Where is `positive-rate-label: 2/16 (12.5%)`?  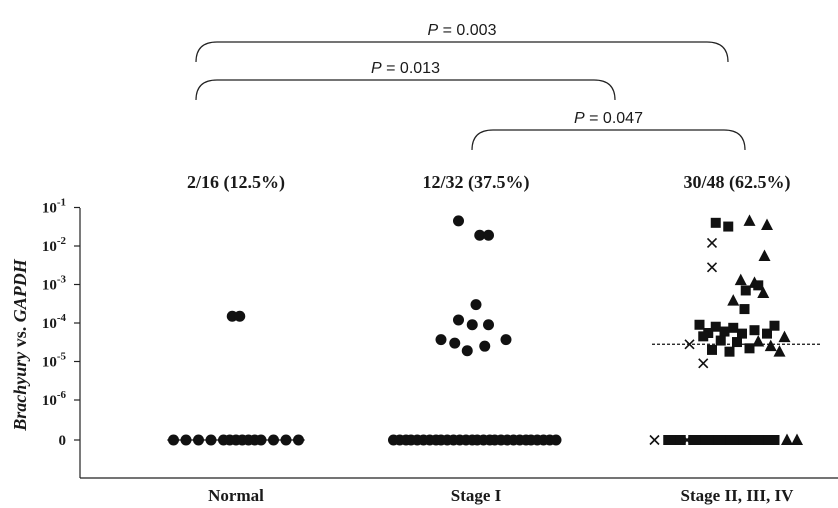
positive-rate-label: 2/16 (12.5%) is located at coordinates (236, 182).